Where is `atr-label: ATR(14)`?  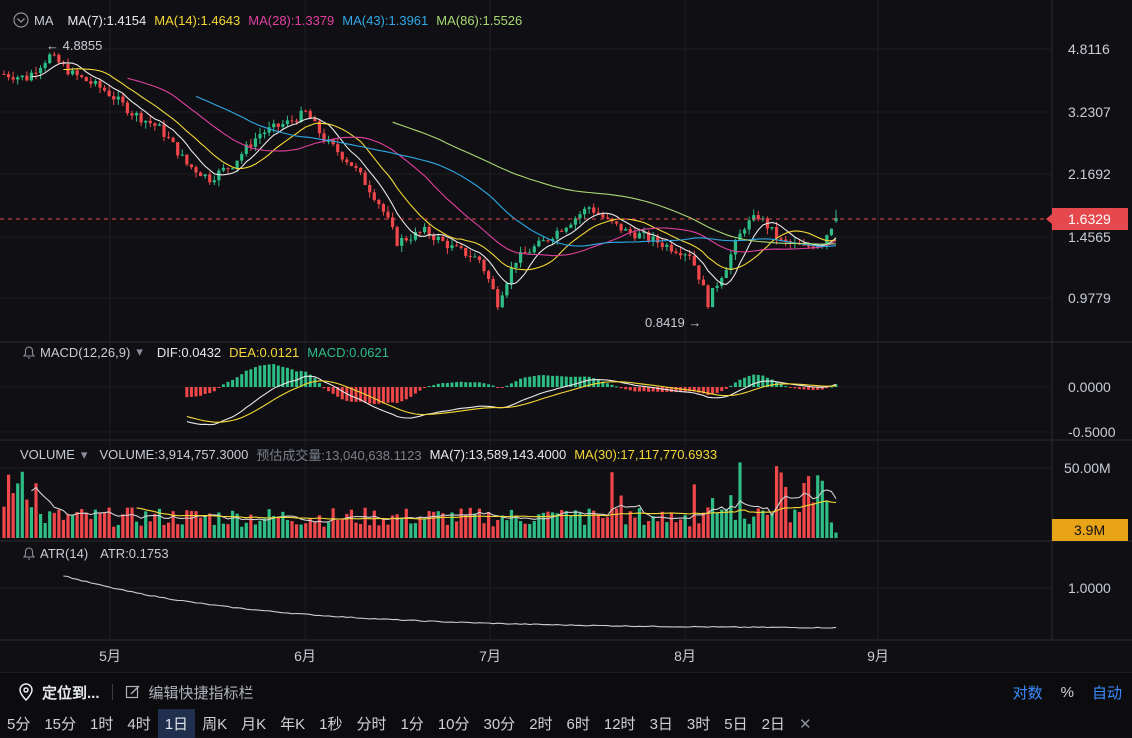
atr-label: ATR(14) is located at coordinates (64, 553).